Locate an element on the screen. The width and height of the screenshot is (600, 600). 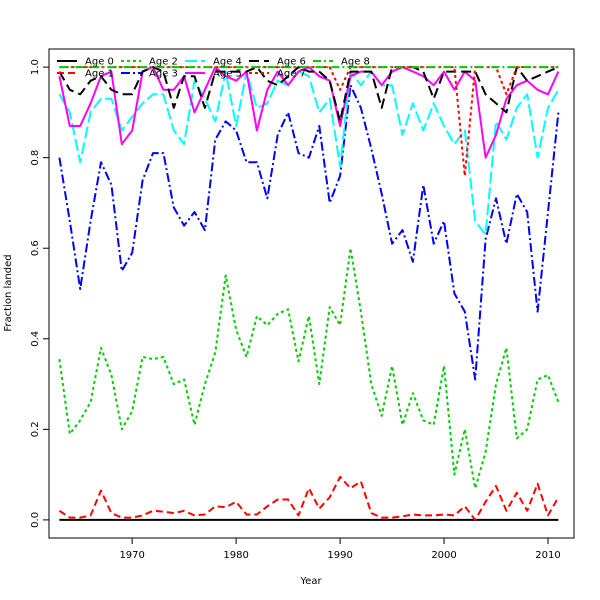
x-tick-label: 2010 is located at coordinates (547, 555).